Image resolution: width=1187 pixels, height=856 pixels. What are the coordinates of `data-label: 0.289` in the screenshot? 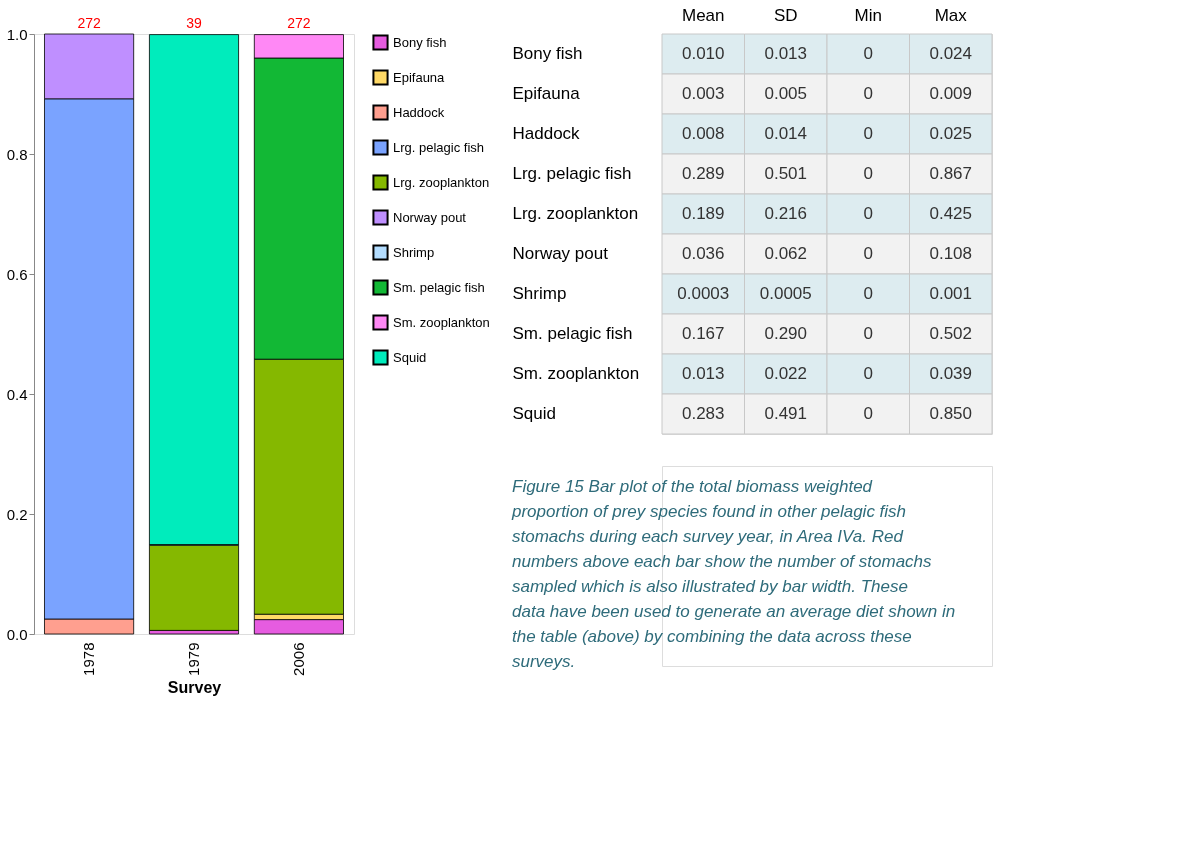 It's located at (703, 173).